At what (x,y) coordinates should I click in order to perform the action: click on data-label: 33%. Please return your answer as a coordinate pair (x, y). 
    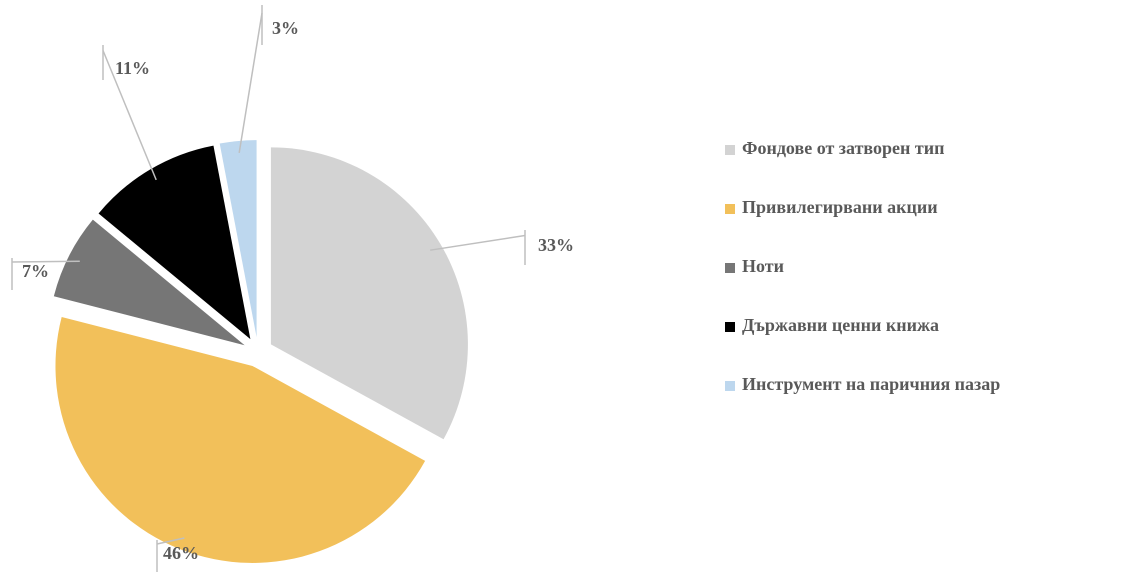
    Looking at the image, I should click on (556, 245).